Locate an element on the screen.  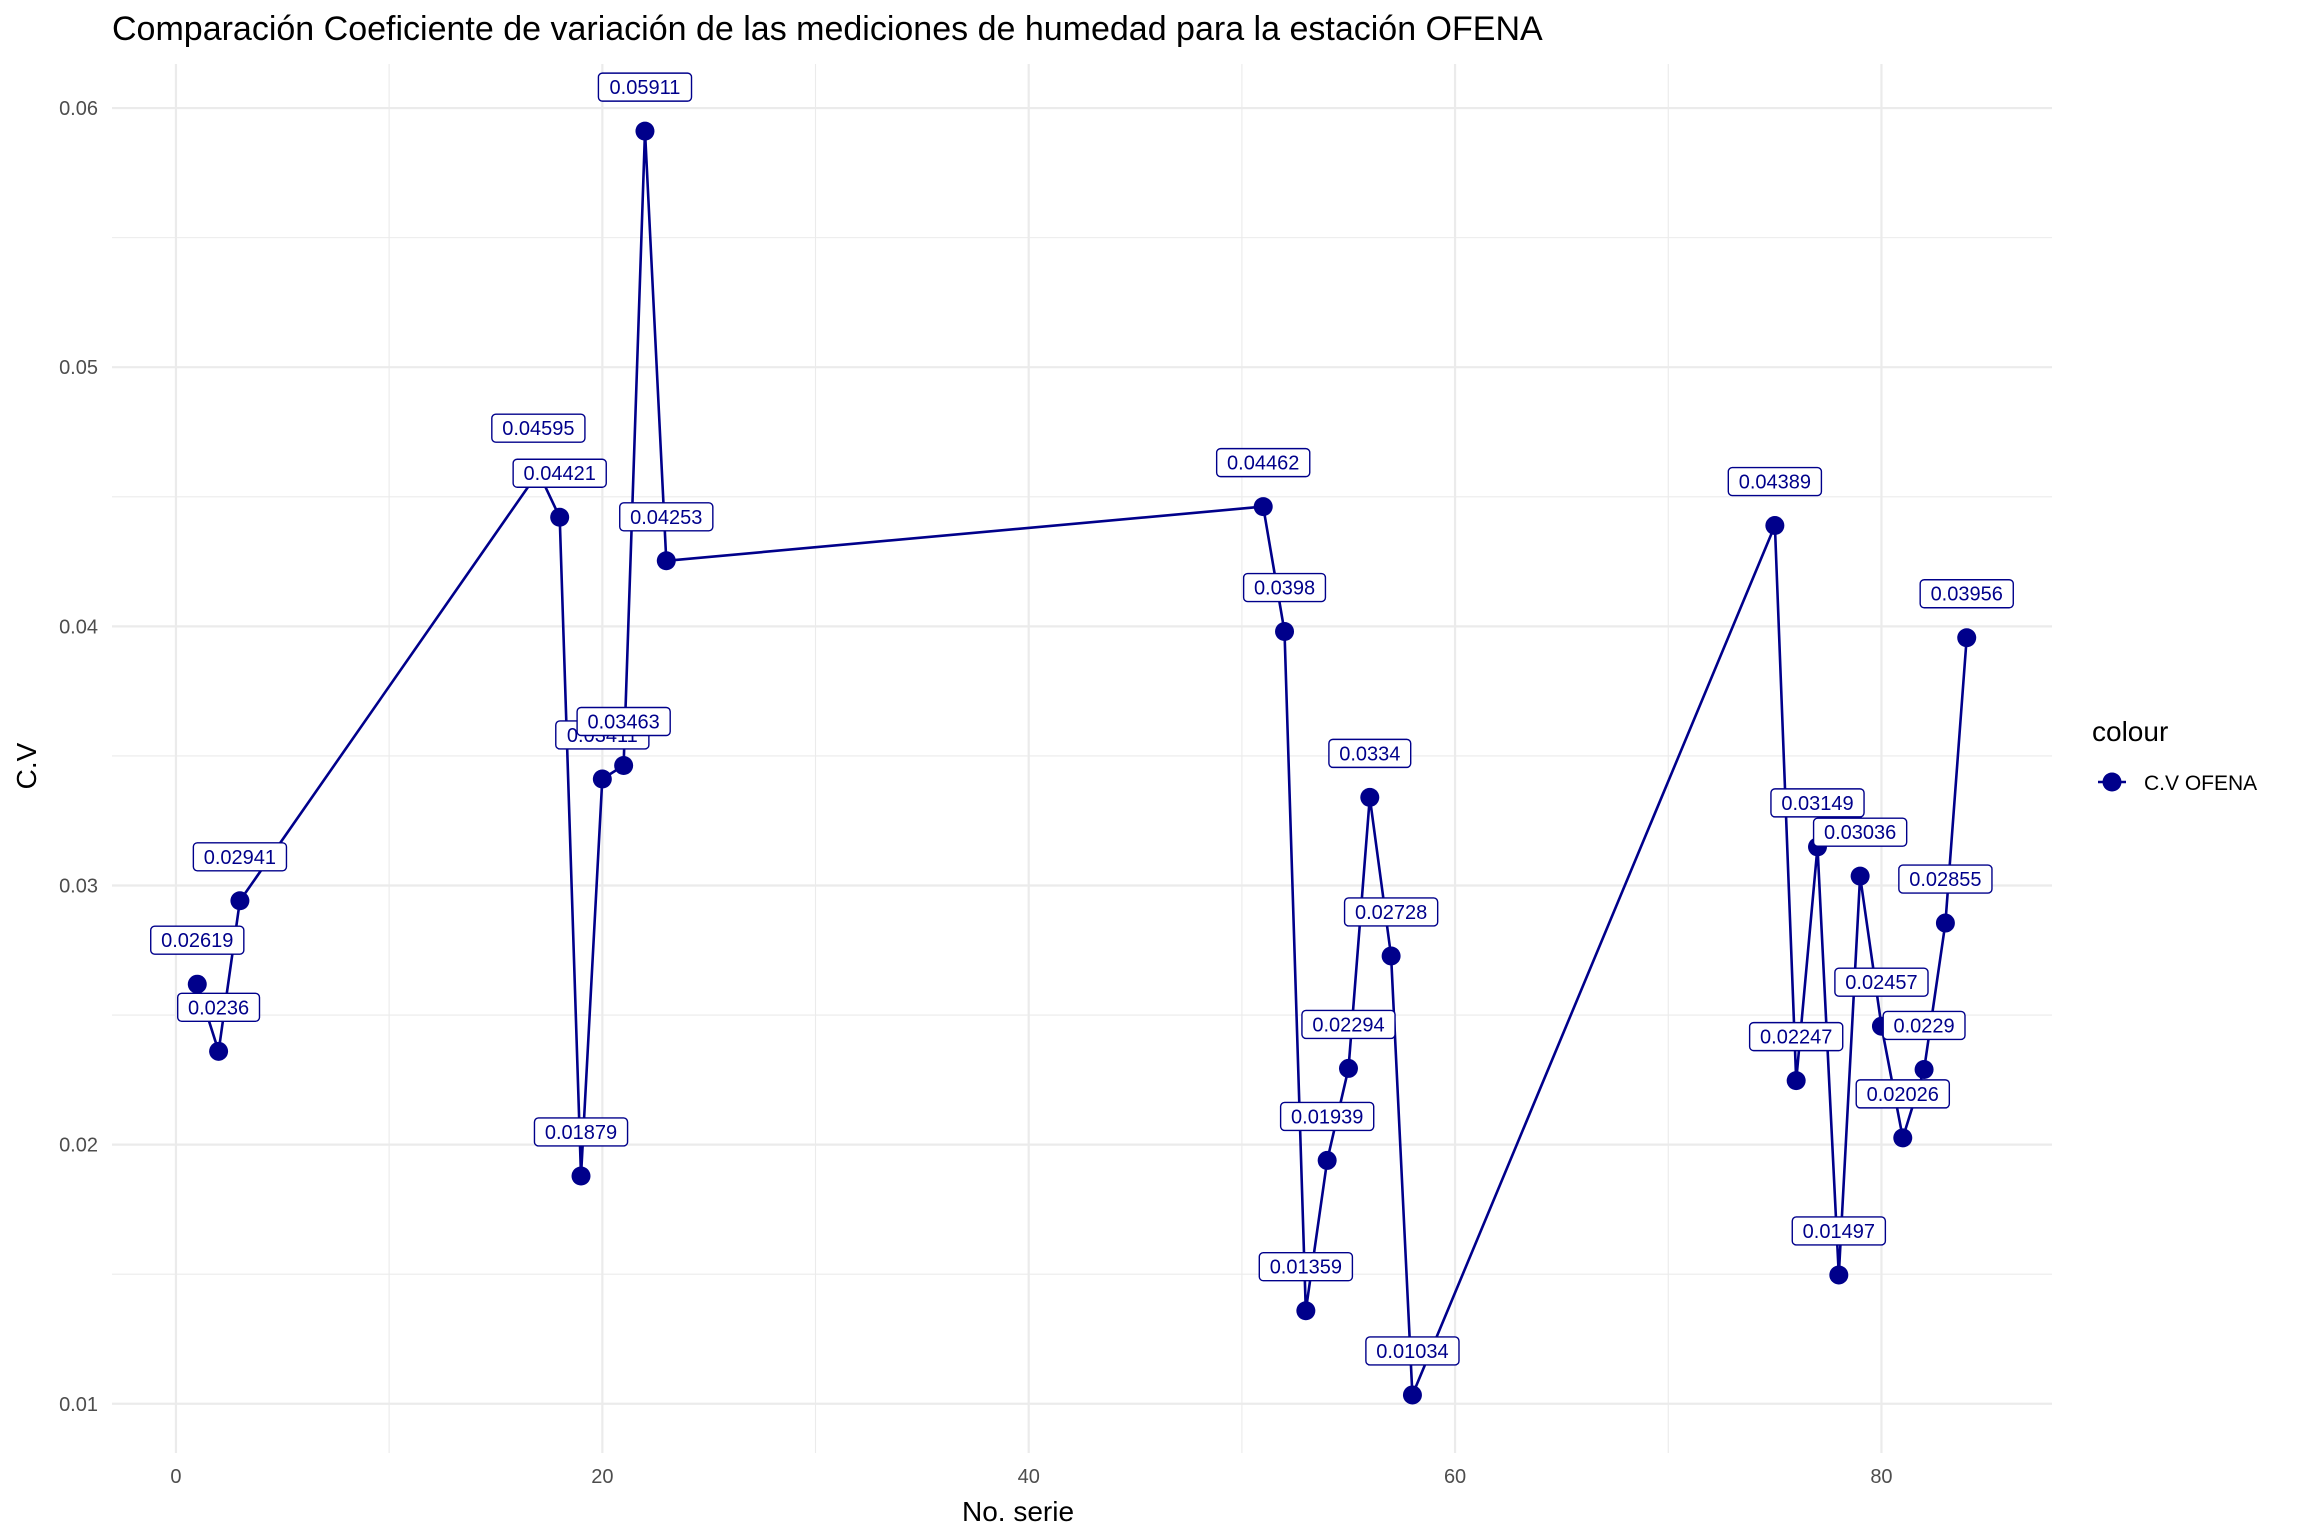
legend: colour C.V OFENA is located at coordinates (2174, 755).